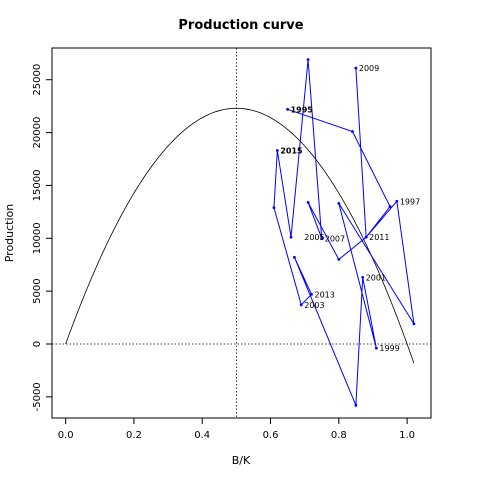 Image resolution: width=480 pixels, height=480 pixels. Describe the element at coordinates (37, 238) in the screenshot. I see `y-tick-label: 10000` at that location.